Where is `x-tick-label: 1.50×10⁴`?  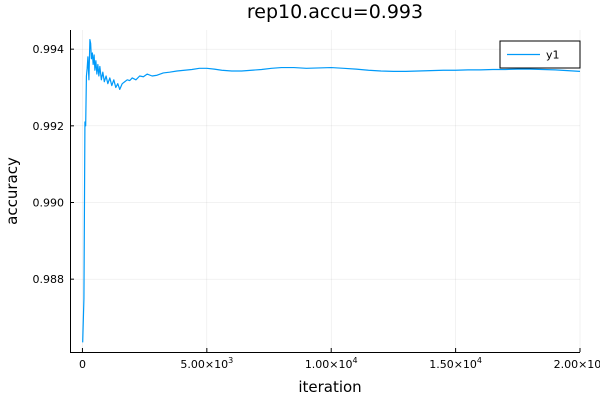
x-tick-label: 1.50×10⁴ is located at coordinates (455, 363).